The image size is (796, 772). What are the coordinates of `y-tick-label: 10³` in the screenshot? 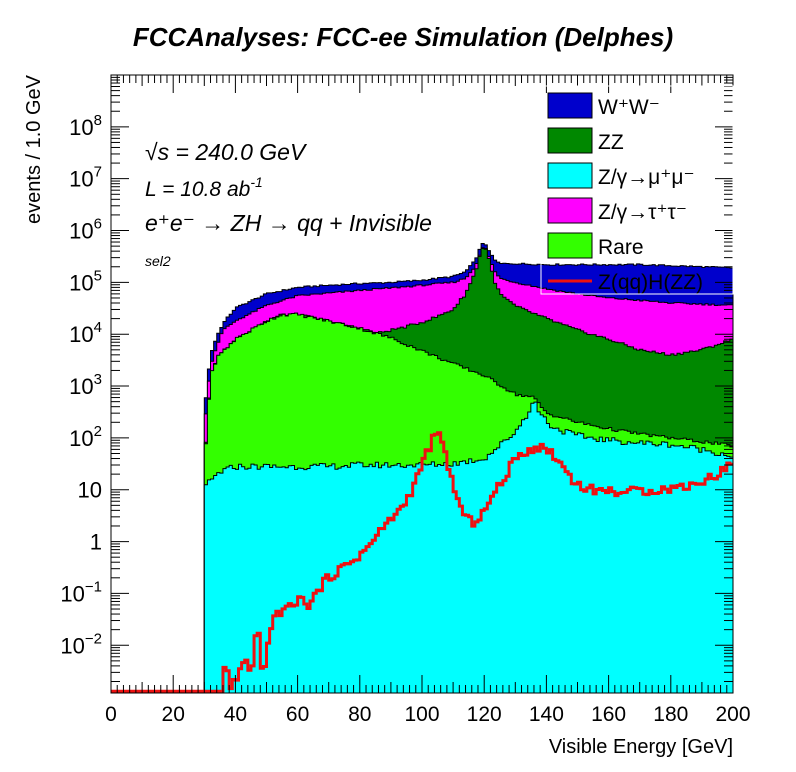 It's located at (85, 385).